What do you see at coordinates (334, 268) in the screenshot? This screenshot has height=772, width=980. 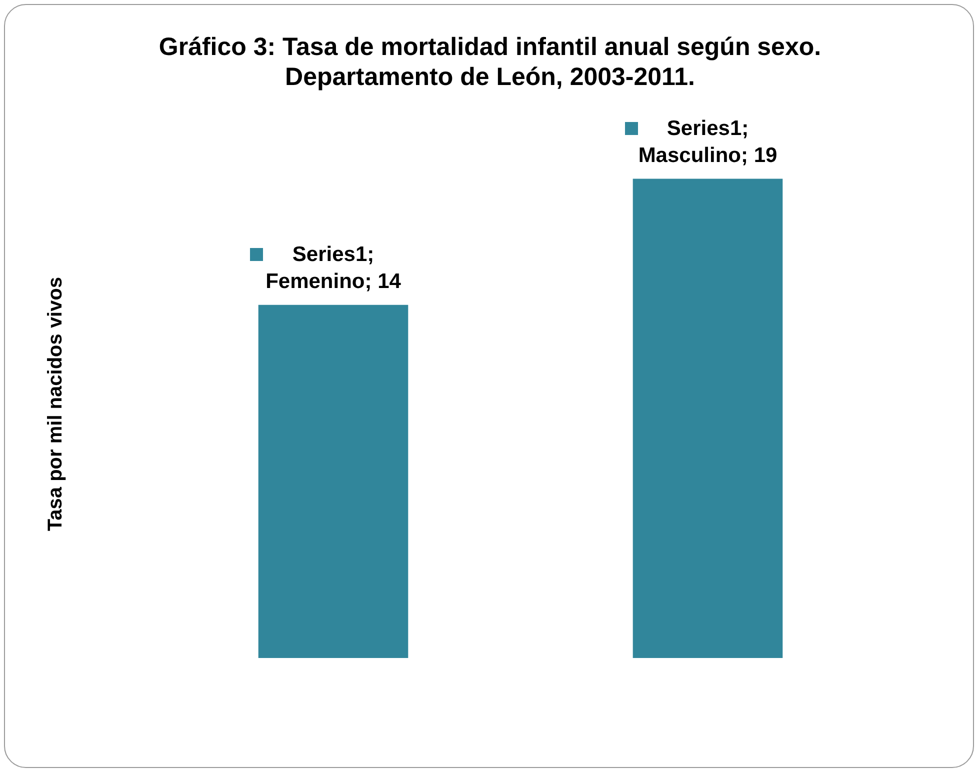 I see `data-label: Series1; Femenino; 14` at bounding box center [334, 268].